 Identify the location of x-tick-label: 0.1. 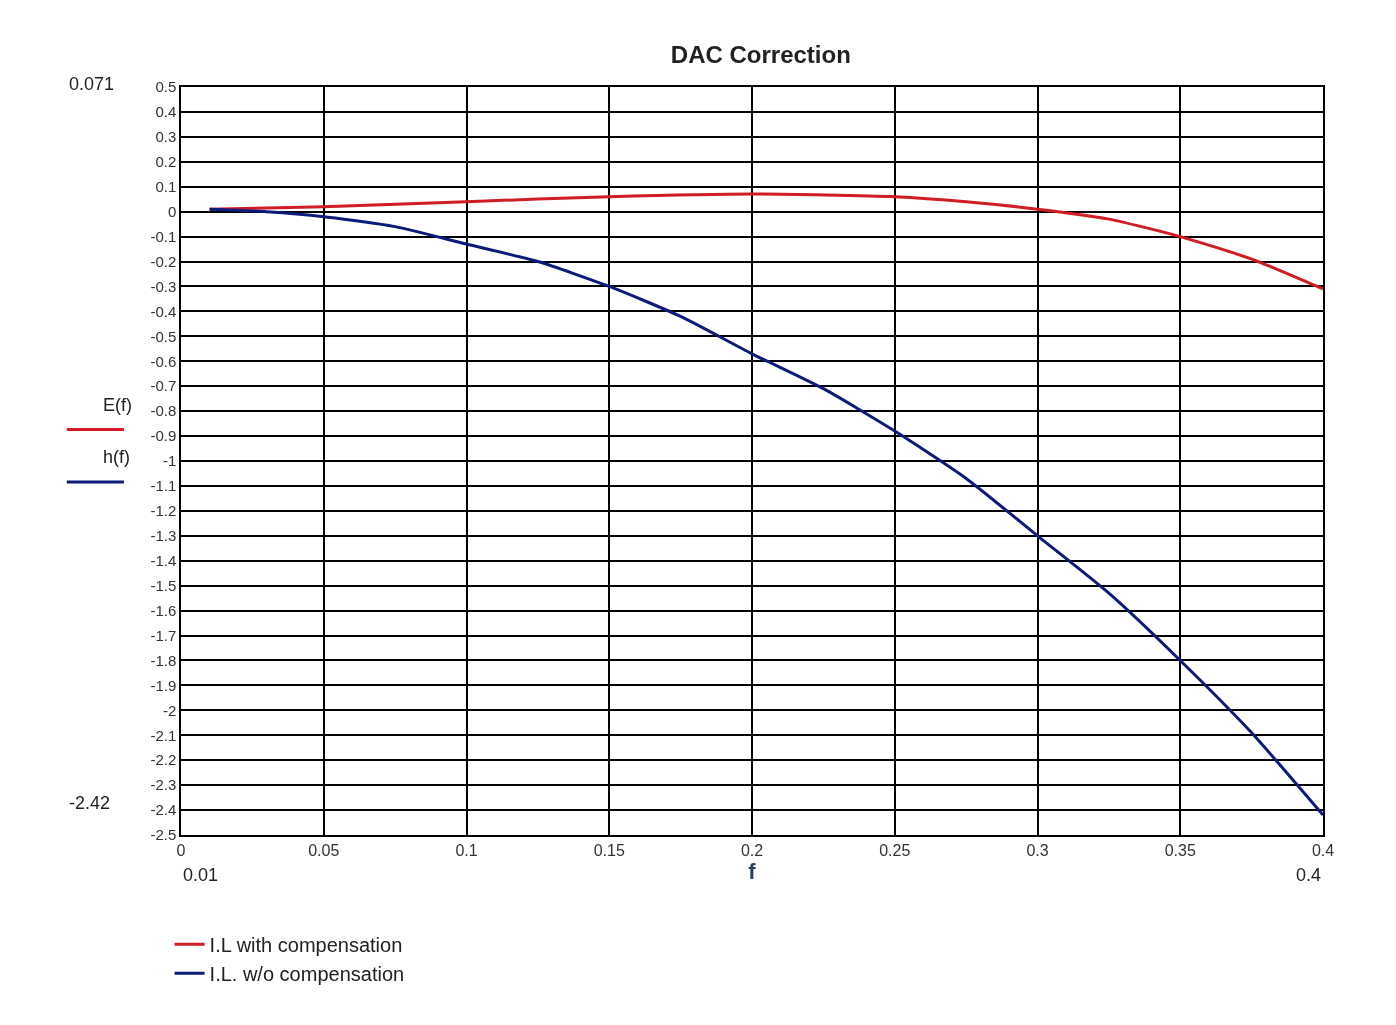
(466, 850).